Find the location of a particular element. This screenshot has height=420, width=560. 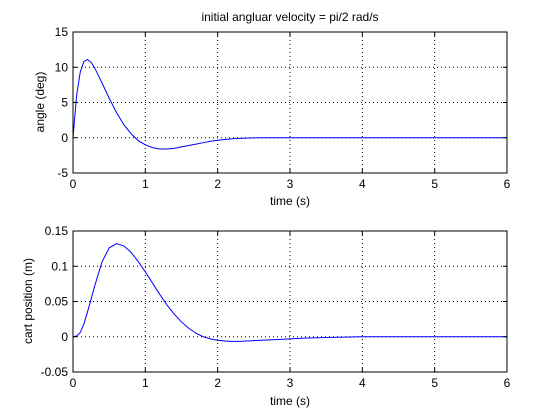

angle-x-tick-label-1: 1 is located at coordinates (145, 184).